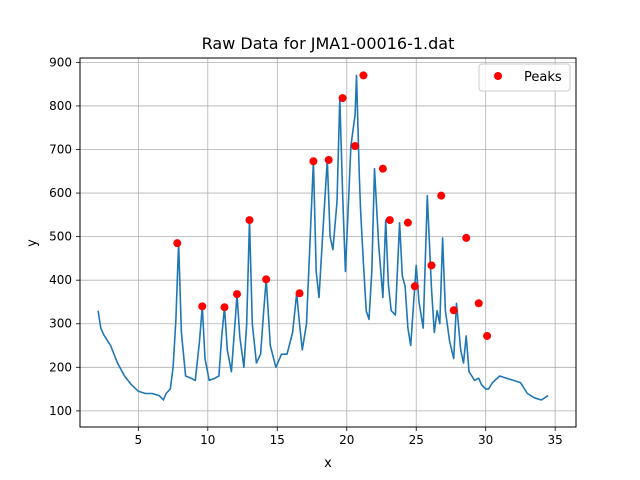  I want to click on x-axis-ticks: 5 10 15 20 25 30 35, so click(349, 437).